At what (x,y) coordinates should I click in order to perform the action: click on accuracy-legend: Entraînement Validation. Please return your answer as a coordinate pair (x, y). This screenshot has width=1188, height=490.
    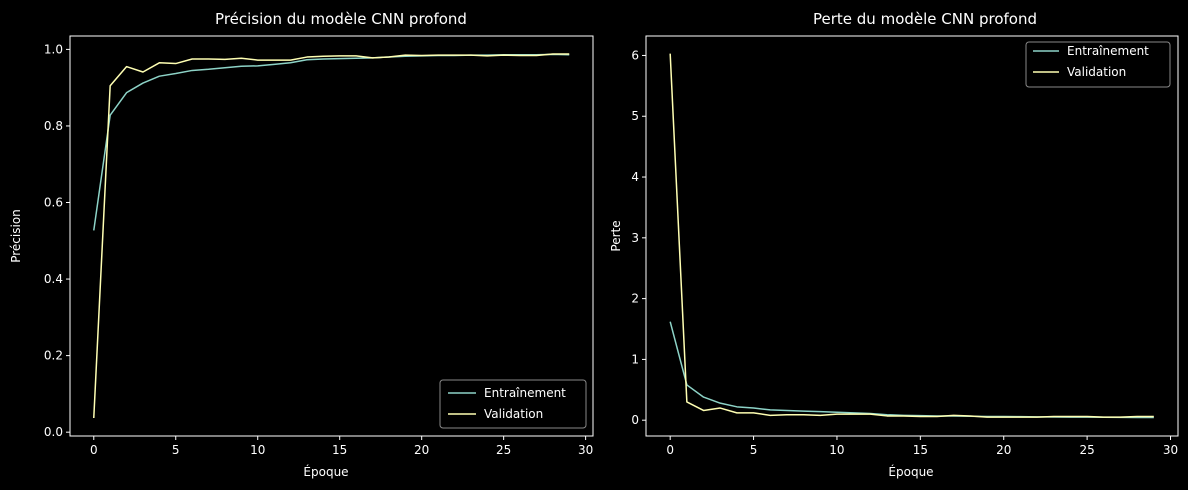
    Looking at the image, I should click on (513, 404).